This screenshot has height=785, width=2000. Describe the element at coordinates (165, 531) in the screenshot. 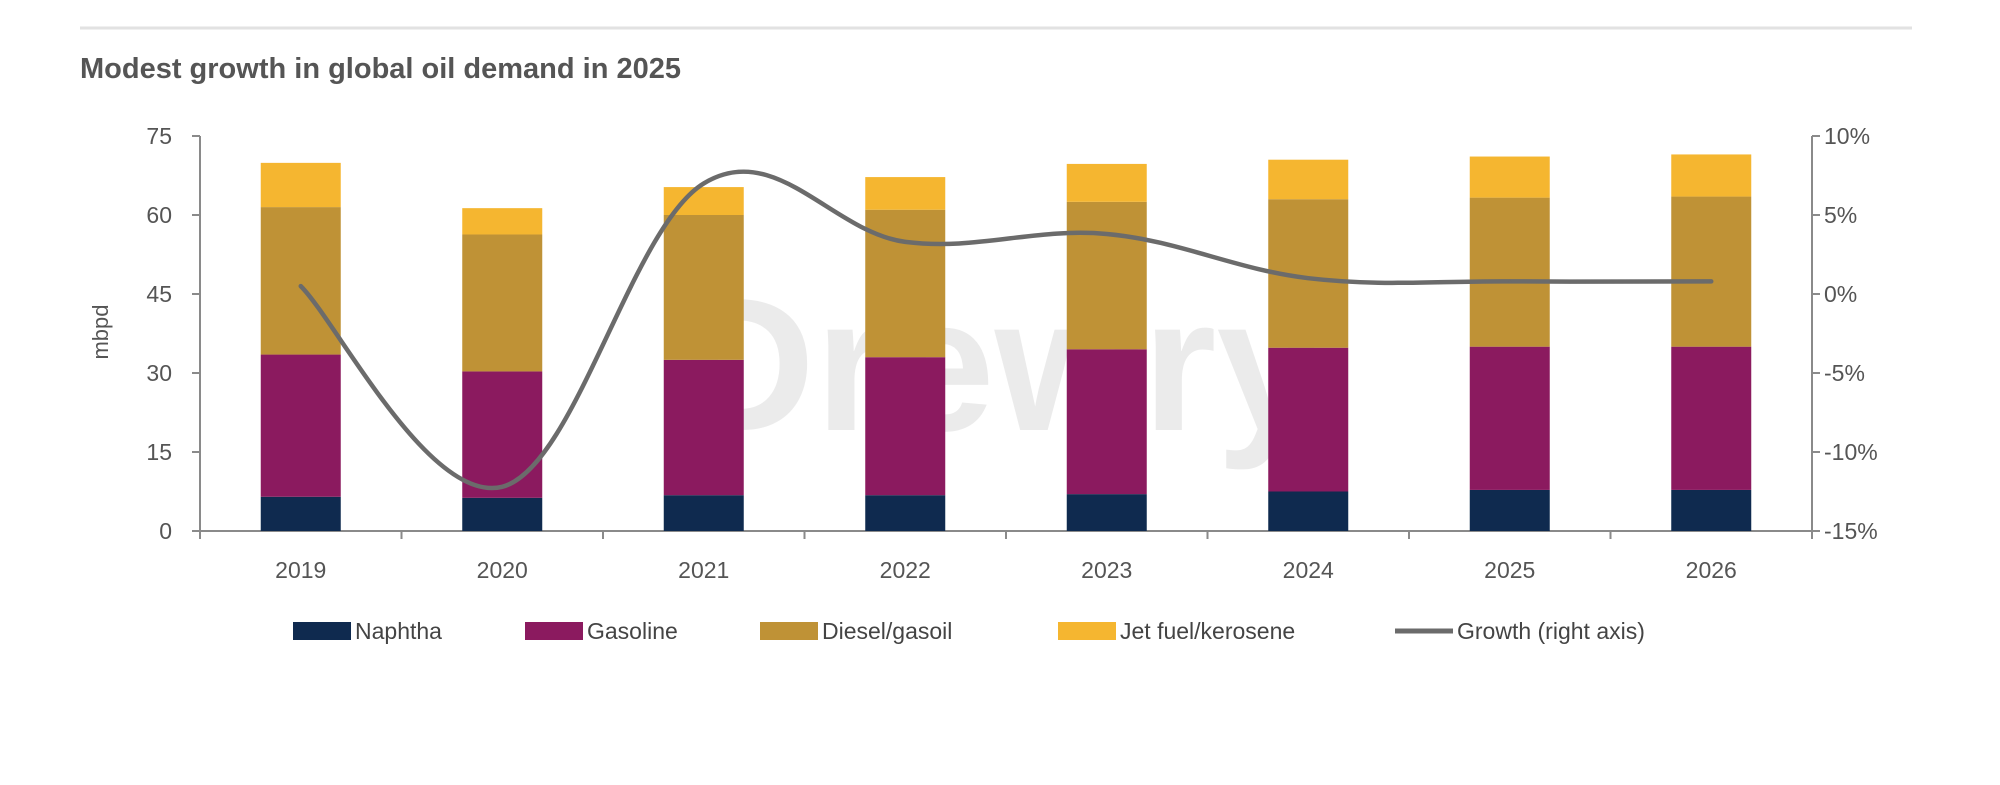

I see `y-tick-label: 0` at that location.